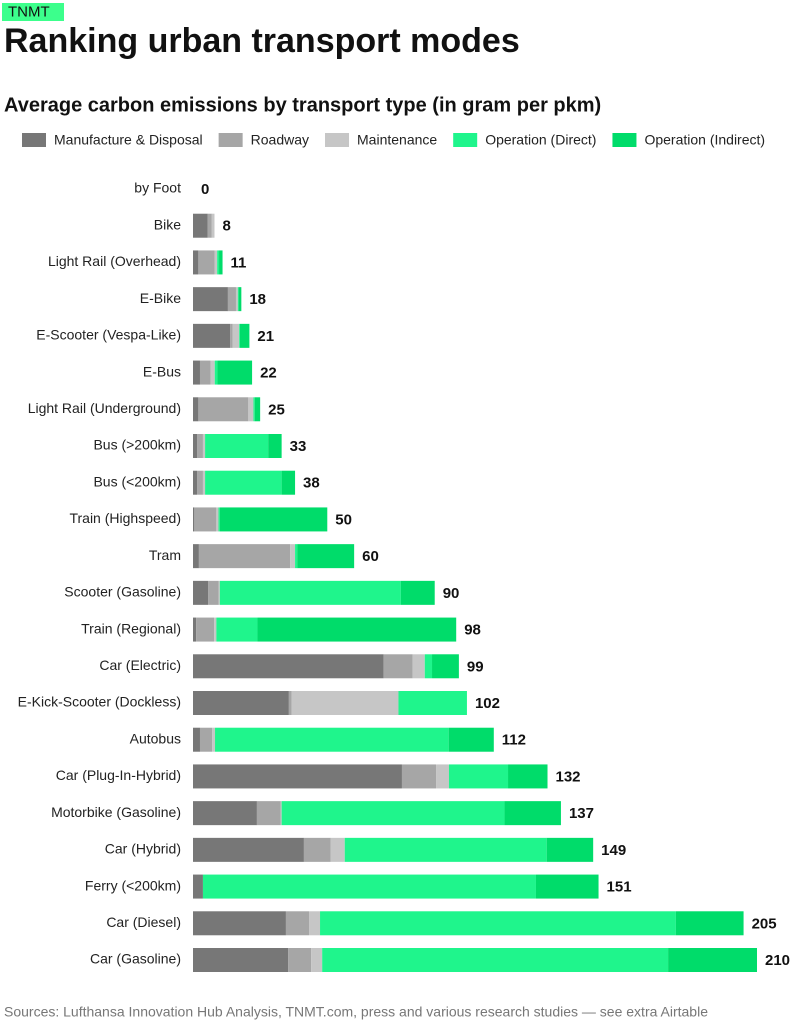 This screenshot has height=1029, width=798. I want to click on category-label: Light Rail (Underground), so click(104, 408).